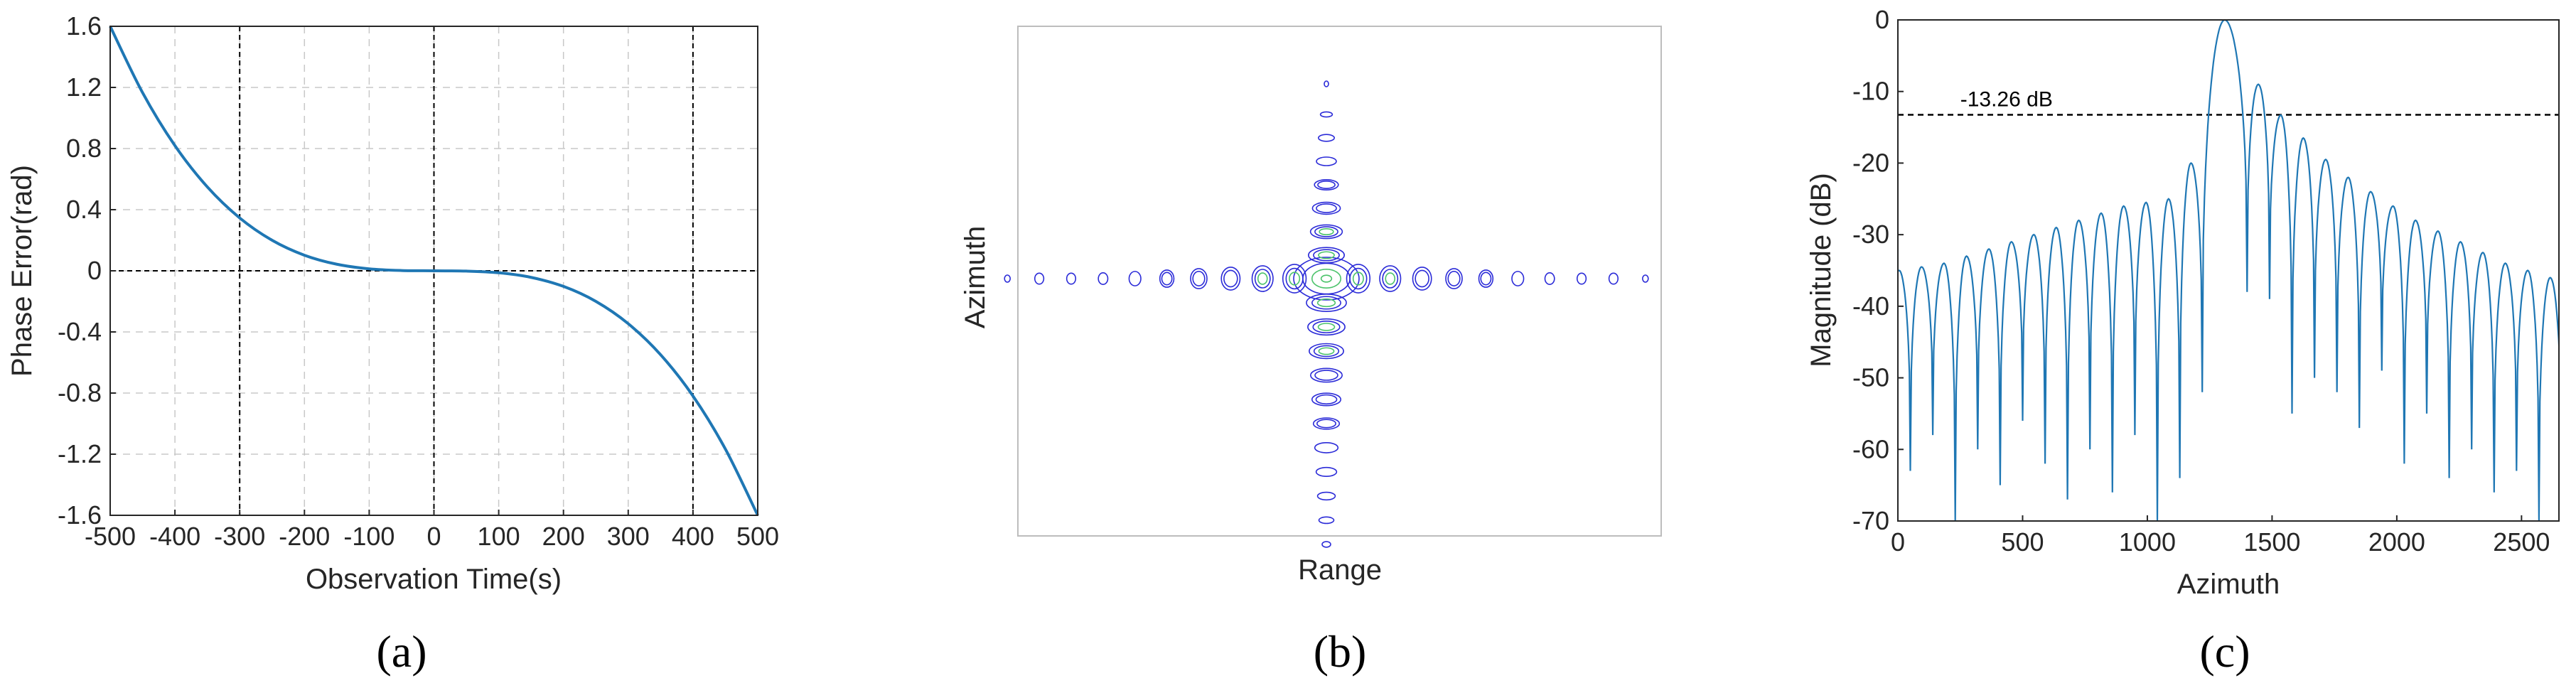  I want to click on x-axis-label-a: Observation Time(s), so click(434, 579).